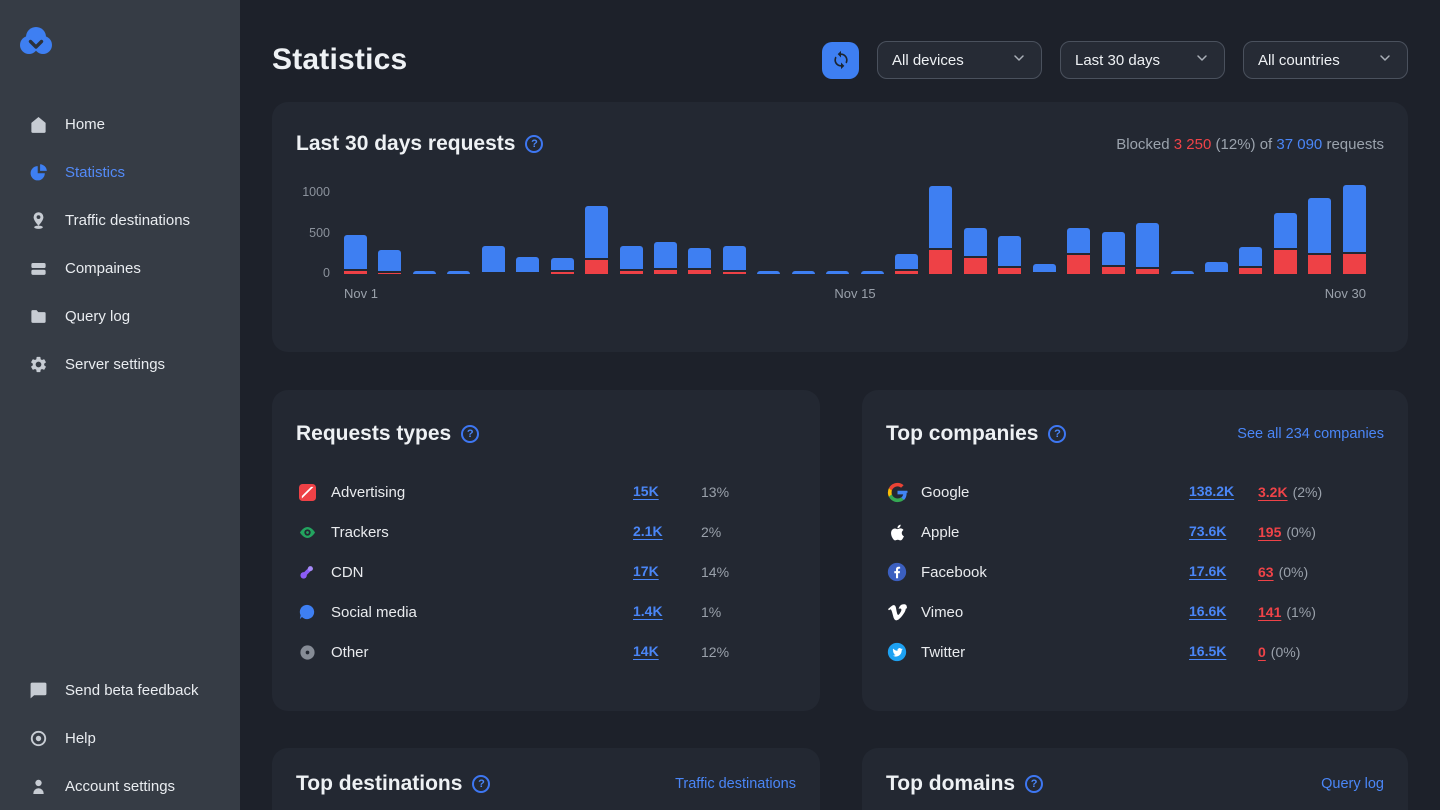 The height and width of the screenshot is (810, 1440). What do you see at coordinates (711, 532) in the screenshot?
I see `request-type-pct: 2%` at bounding box center [711, 532].